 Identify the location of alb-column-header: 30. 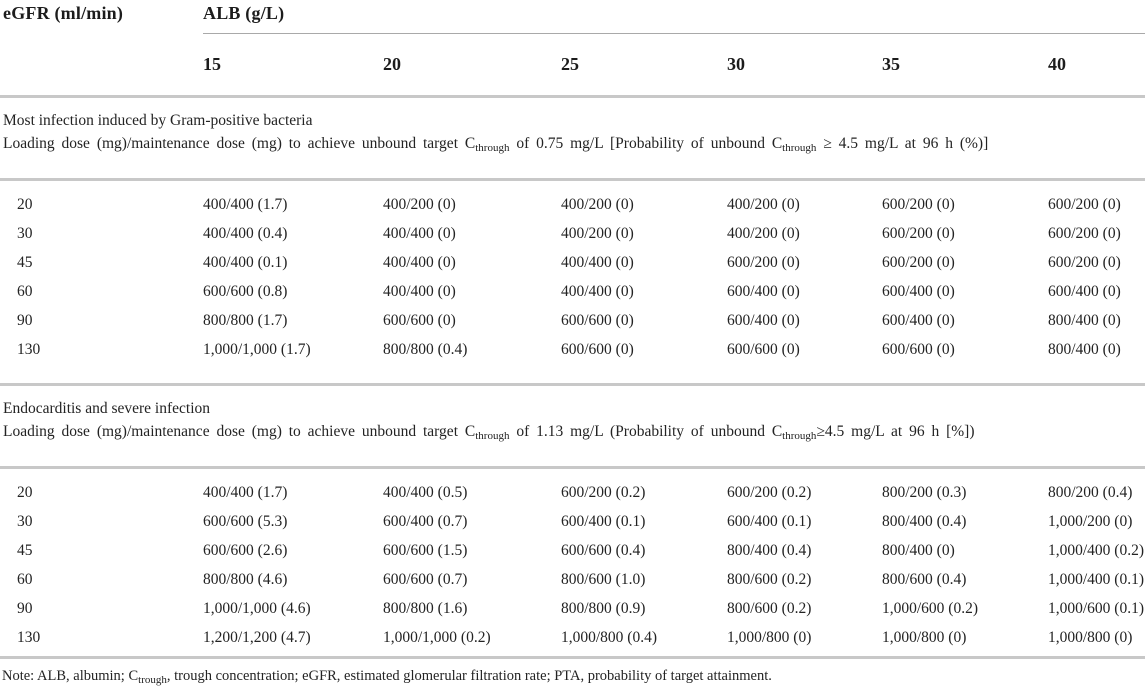
(804, 65).